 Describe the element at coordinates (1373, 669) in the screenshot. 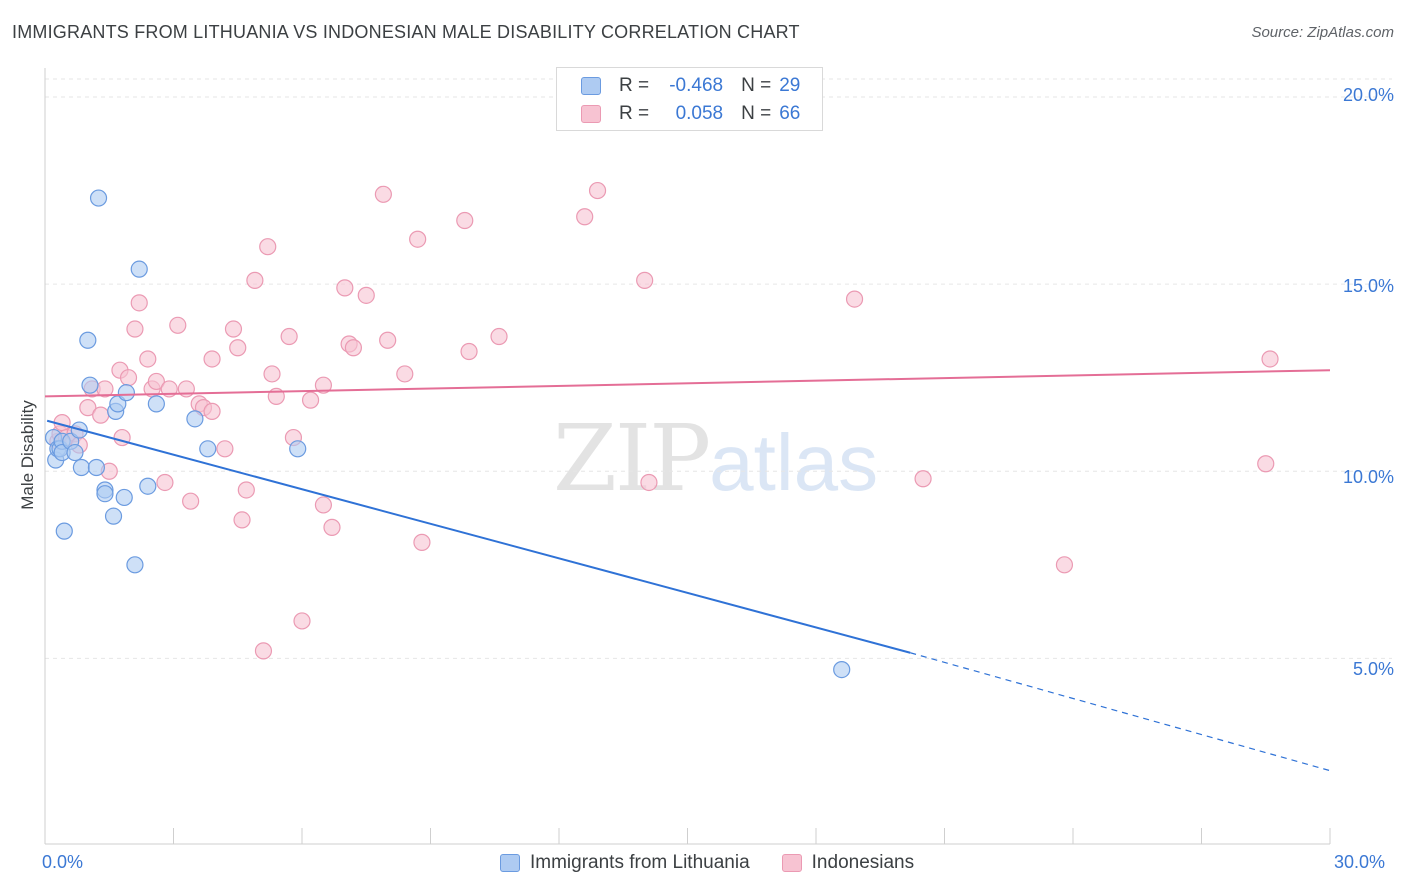

I see `y-tick-label-5: 5.0%` at that location.